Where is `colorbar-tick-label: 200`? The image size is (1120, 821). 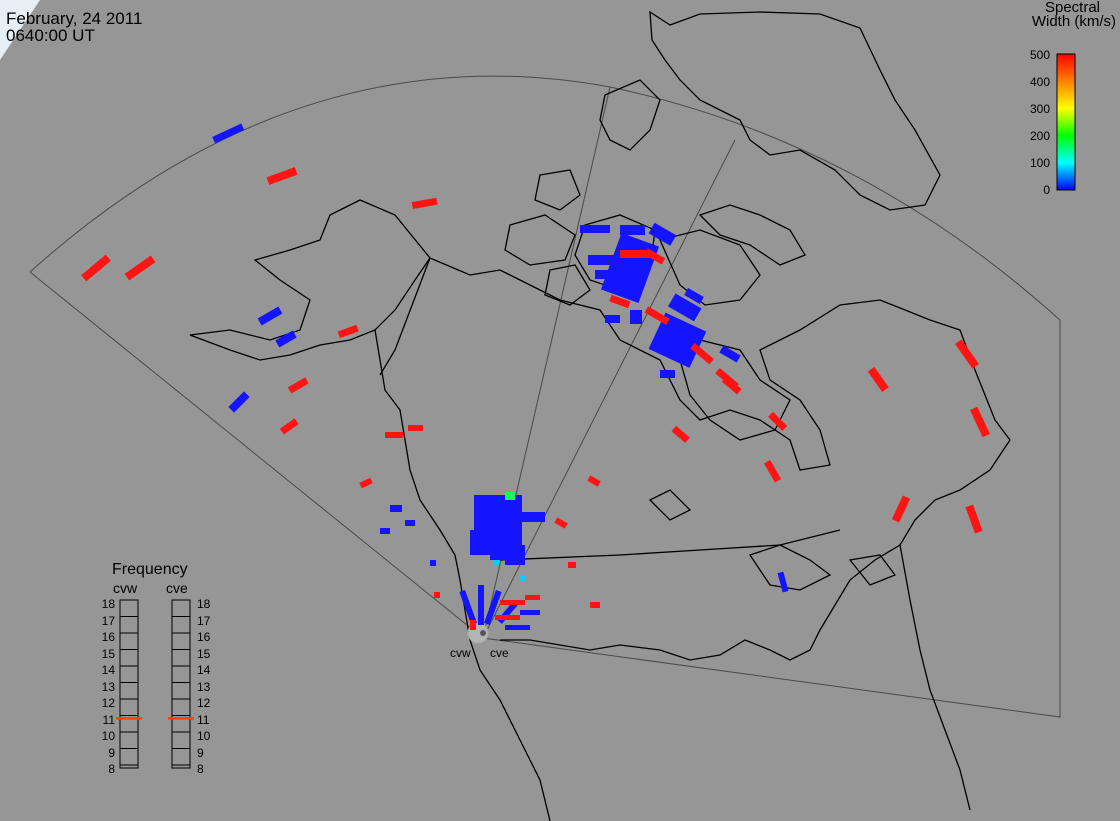 colorbar-tick-label: 200 is located at coordinates (1039, 136).